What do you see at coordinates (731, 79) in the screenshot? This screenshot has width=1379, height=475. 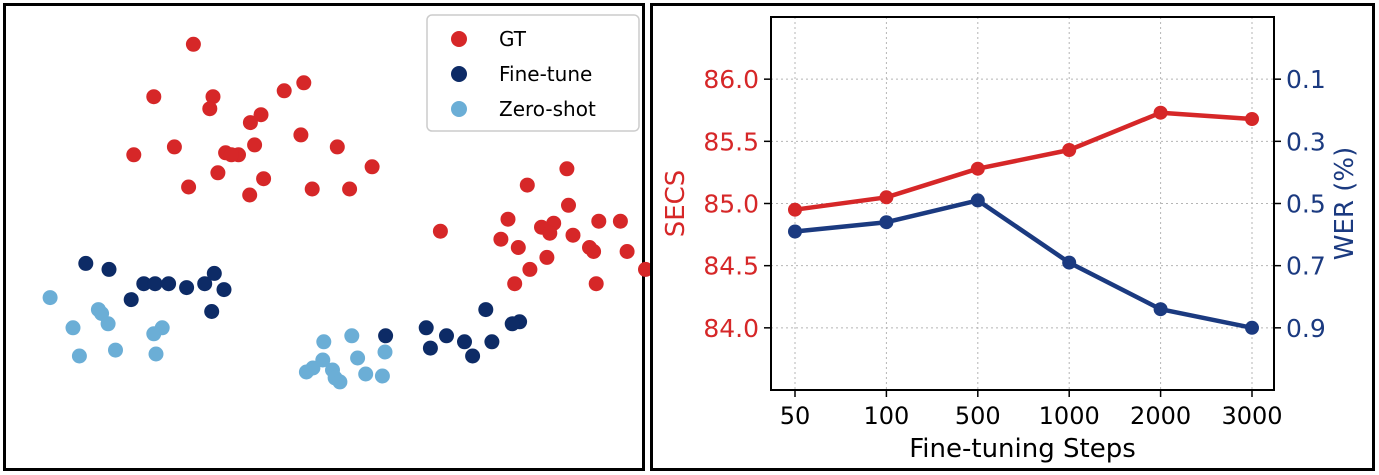 I see `y-tick-label-left-86-0: 86.0` at bounding box center [731, 79].